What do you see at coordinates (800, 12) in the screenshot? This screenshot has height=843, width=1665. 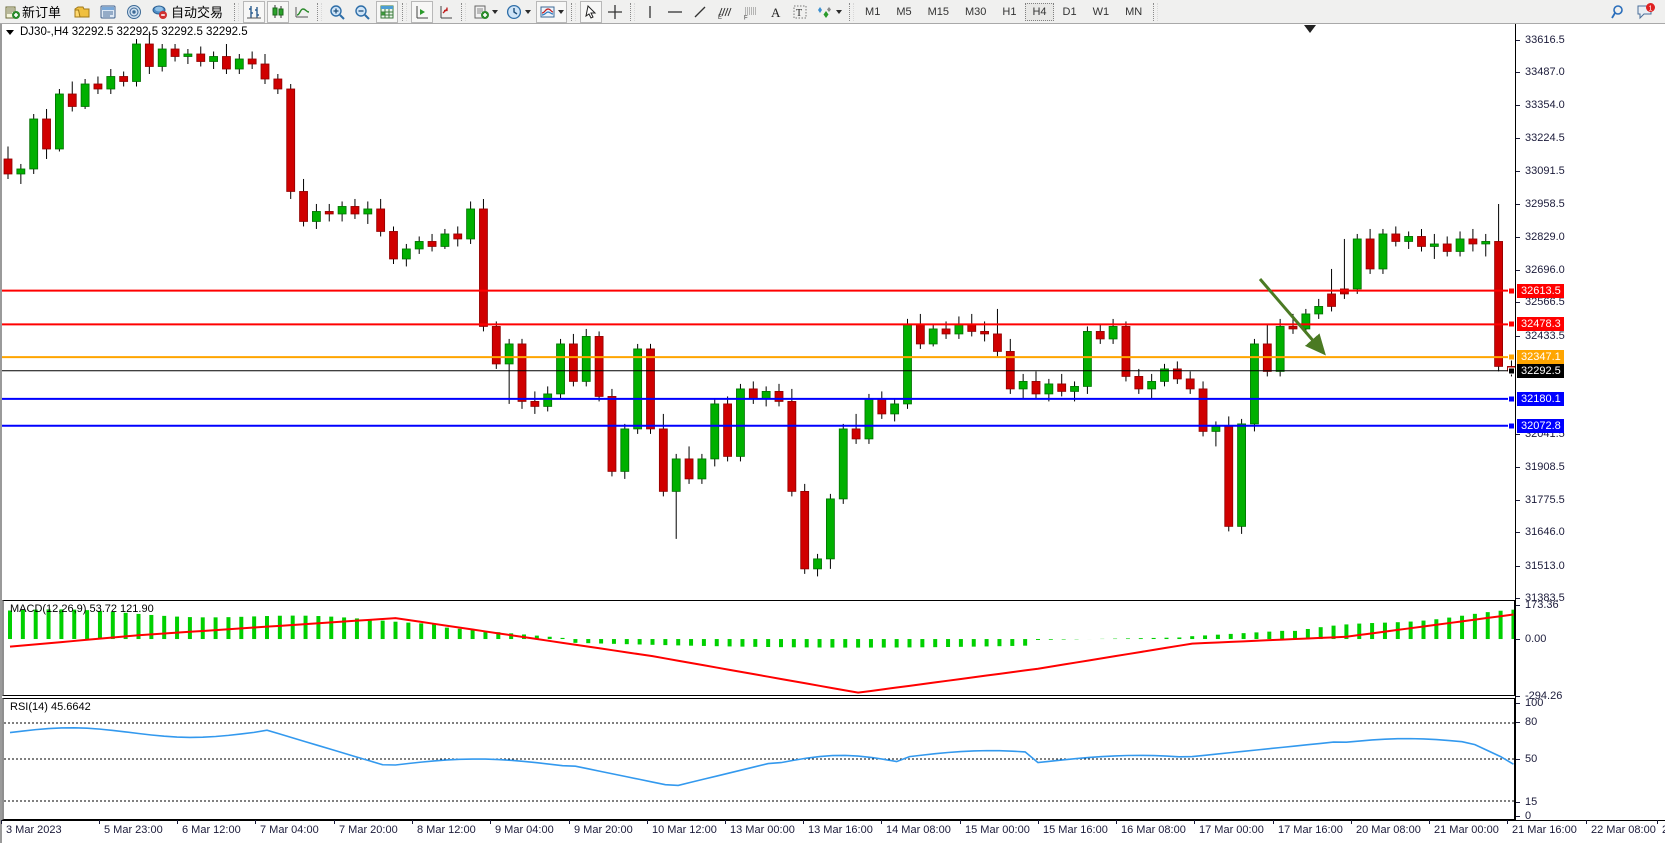 I see `text-label-button: T` at bounding box center [800, 12].